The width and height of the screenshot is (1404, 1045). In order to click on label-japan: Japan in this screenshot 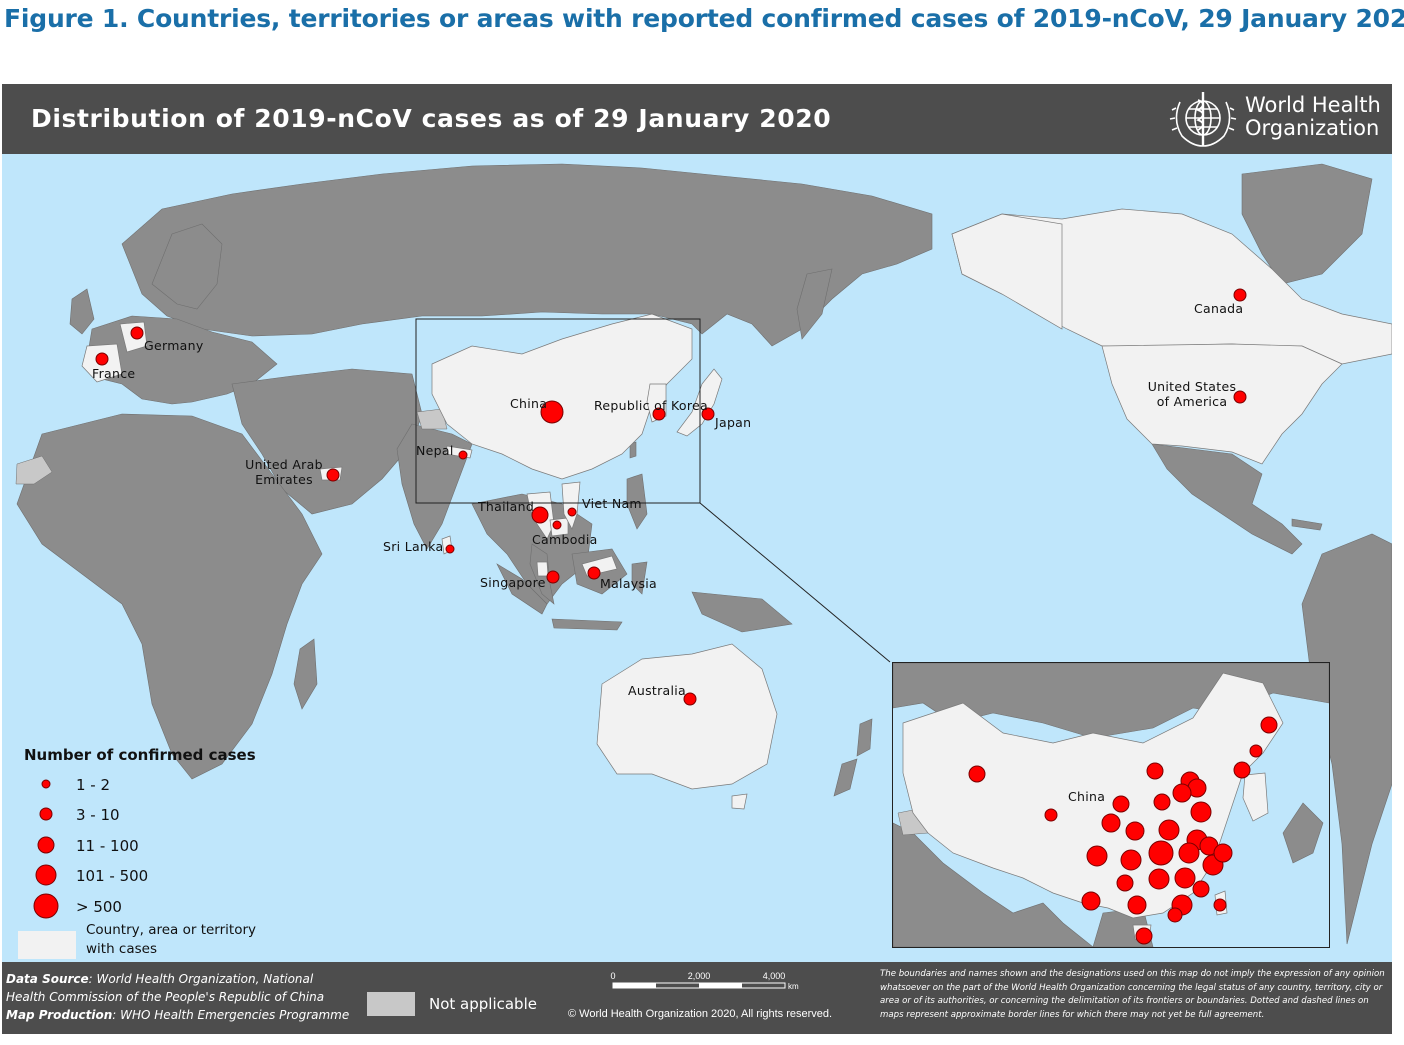, I will do `click(733, 422)`.